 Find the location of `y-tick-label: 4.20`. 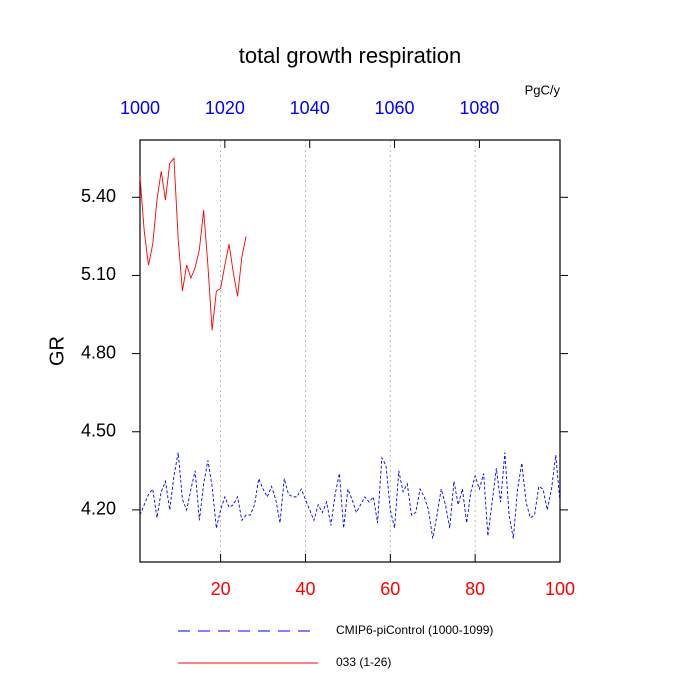

y-tick-label: 4.20 is located at coordinates (98, 509).